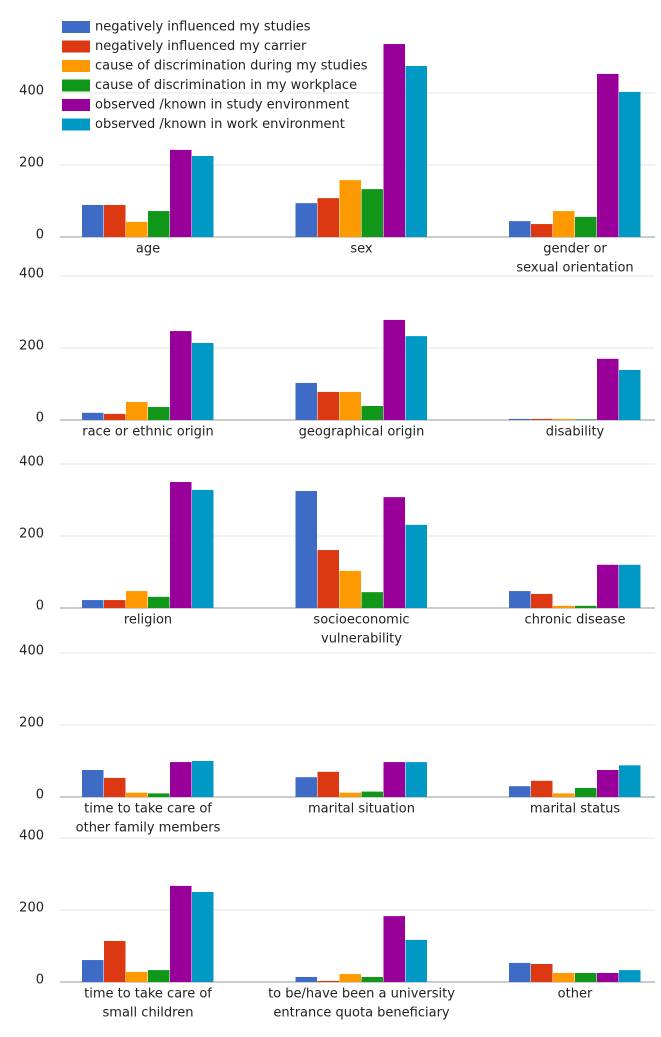 The image size is (661, 1037). I want to click on x-tick-label: sex, so click(361, 249).